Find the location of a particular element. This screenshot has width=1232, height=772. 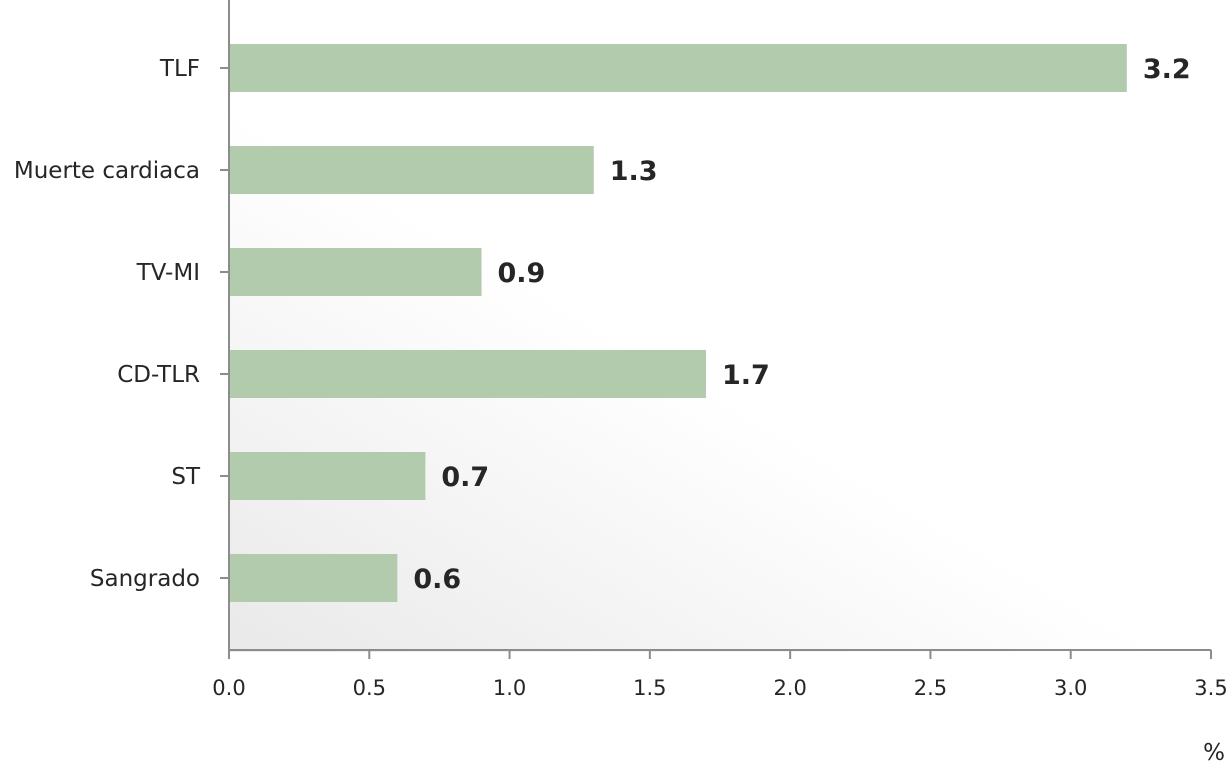

x-tick-label: 2.5 is located at coordinates (930, 688).